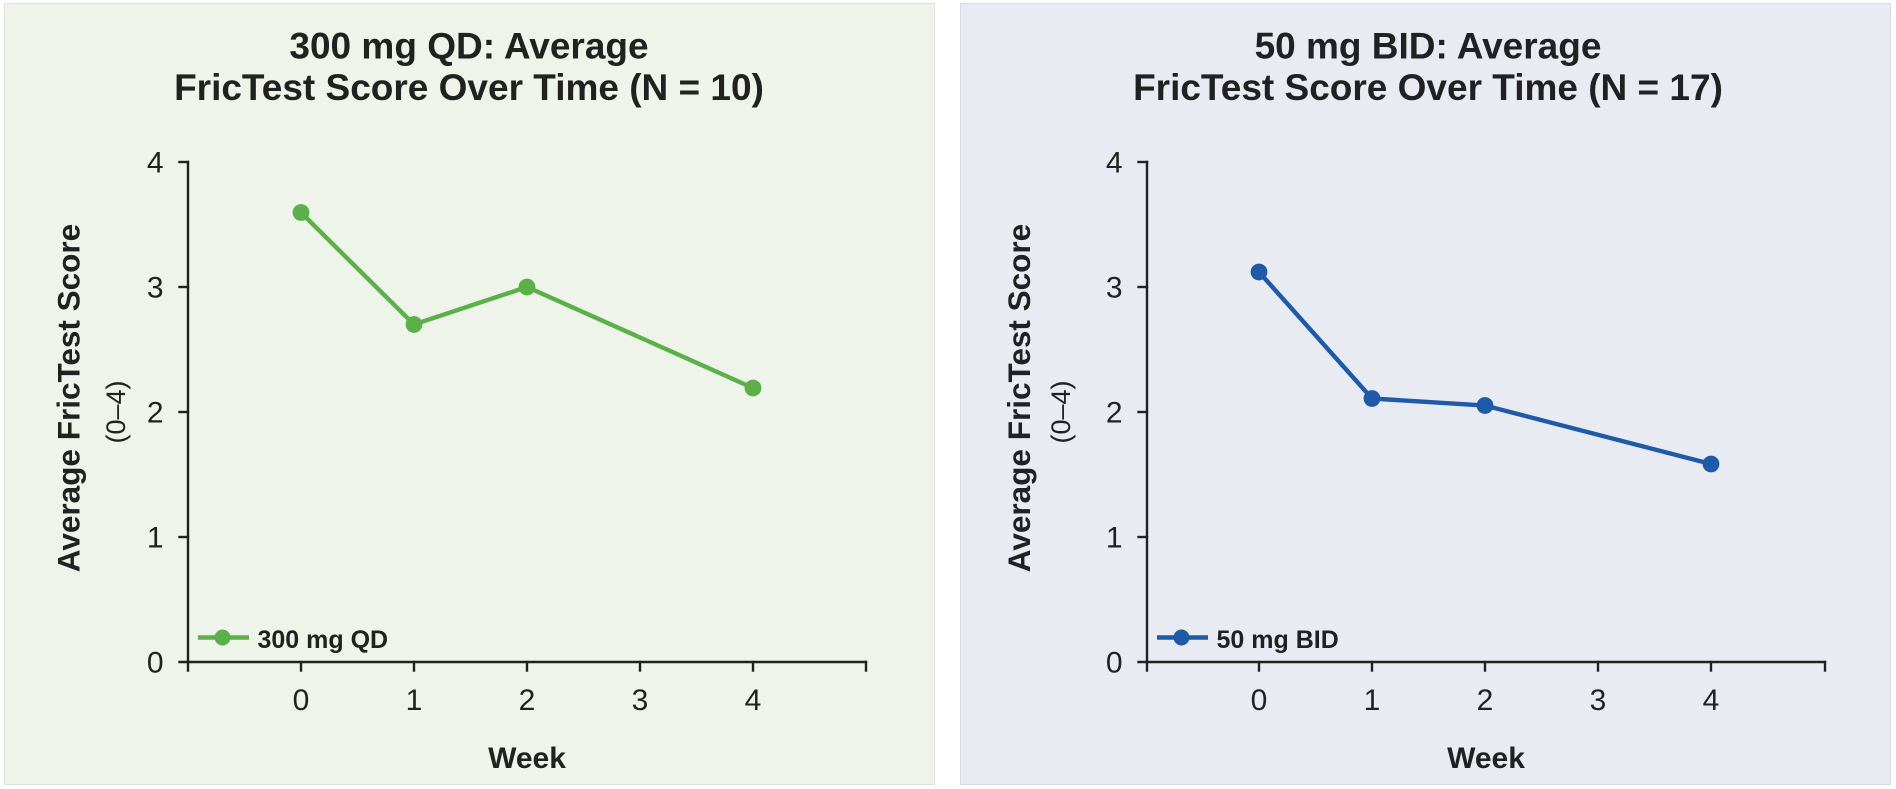  I want to click on svg-text: 300 mg QD, so click(323, 640).